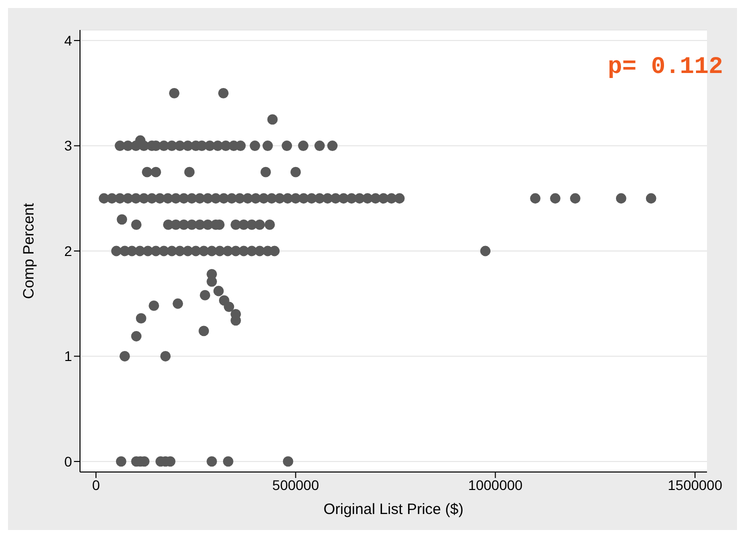 The image size is (745, 538). Describe the element at coordinates (68, 356) in the screenshot. I see `y-tick-label: 1` at that location.